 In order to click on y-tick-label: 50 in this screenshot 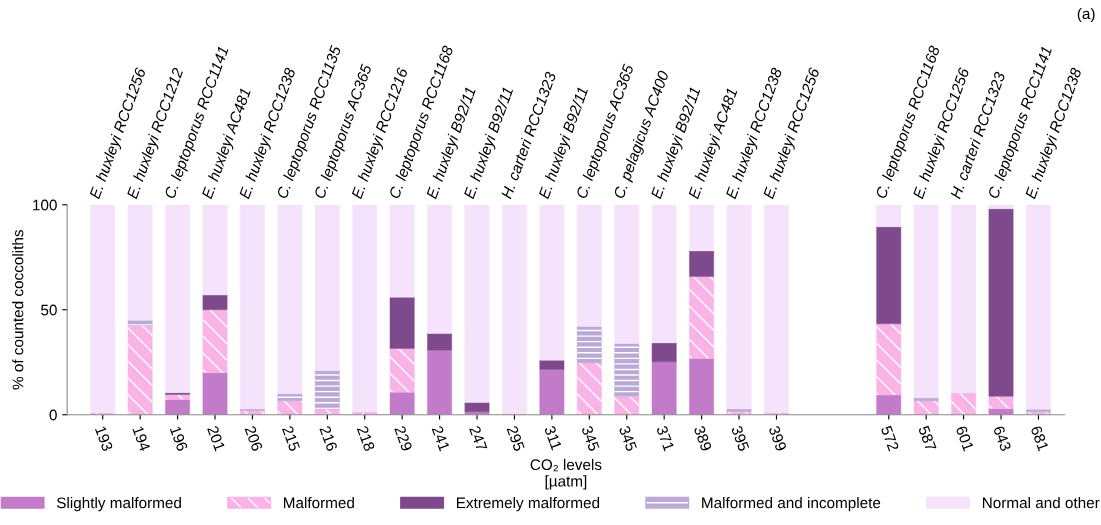, I will do `click(49, 310)`.